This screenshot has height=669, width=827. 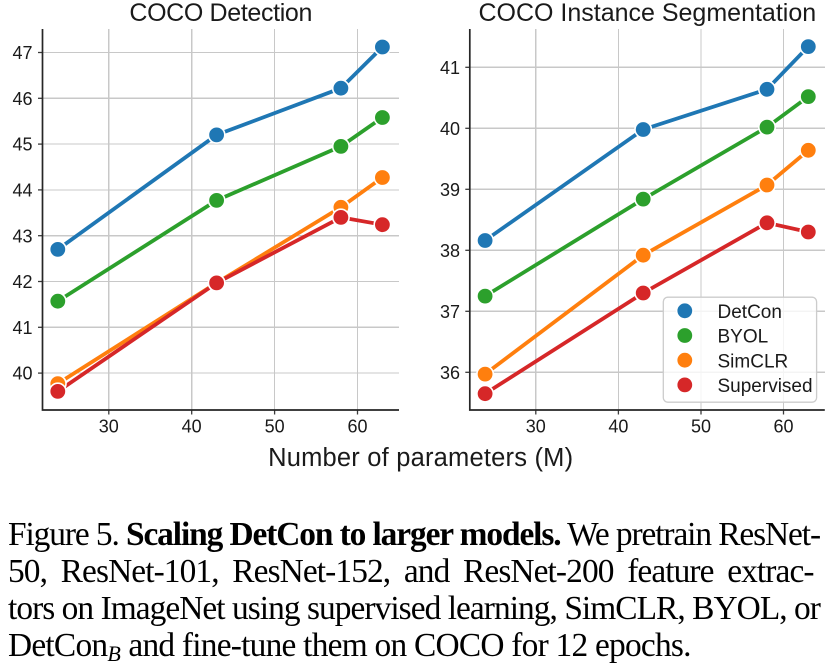 I want to click on svg-text: 47, so click(x=22, y=53).